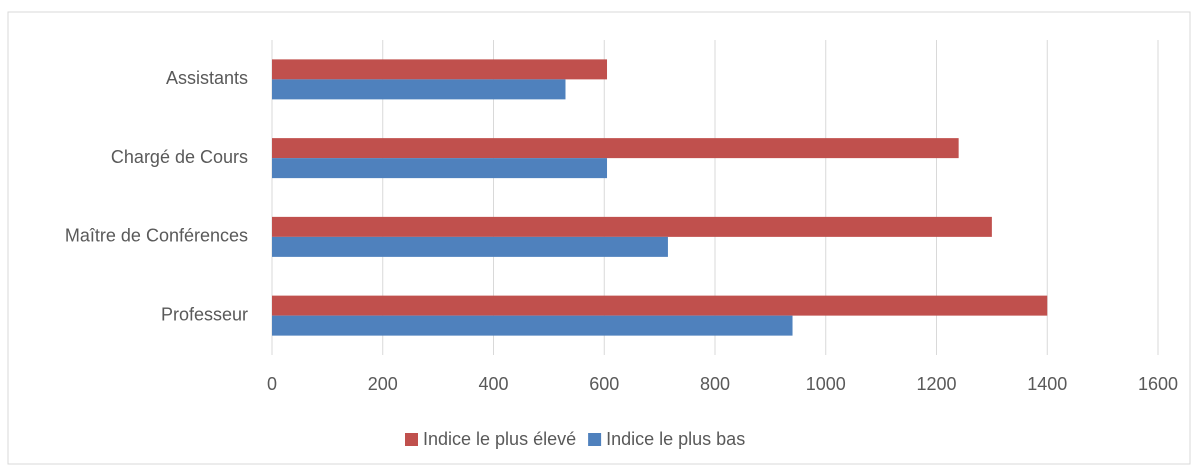 The height and width of the screenshot is (471, 1199). Describe the element at coordinates (1047, 384) in the screenshot. I see `x-tick-label: 1400` at that location.